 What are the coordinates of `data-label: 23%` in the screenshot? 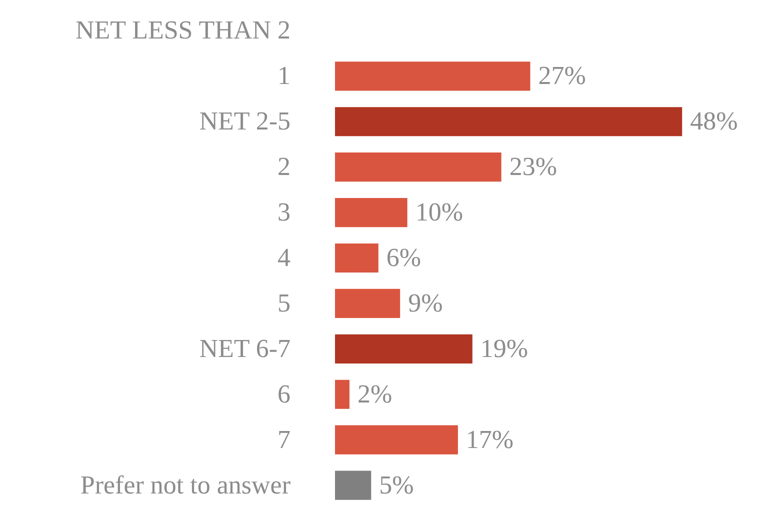 It's located at (533, 167).